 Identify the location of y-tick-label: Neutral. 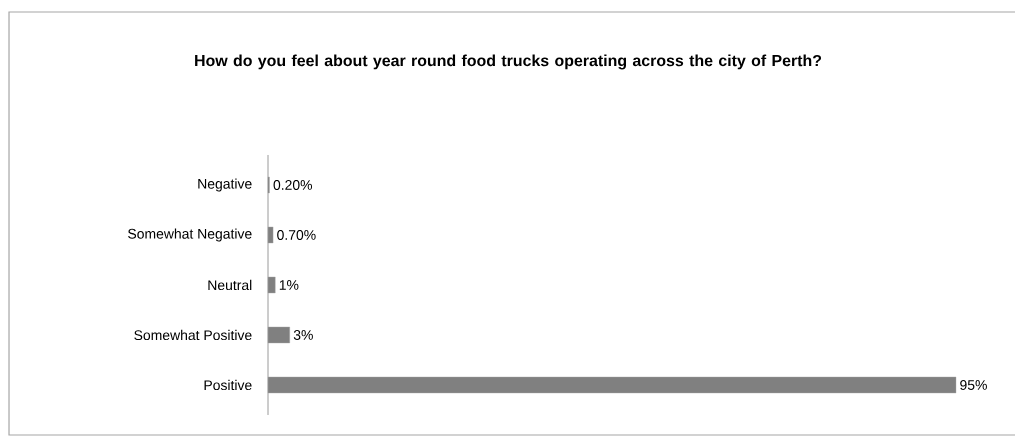
(230, 285).